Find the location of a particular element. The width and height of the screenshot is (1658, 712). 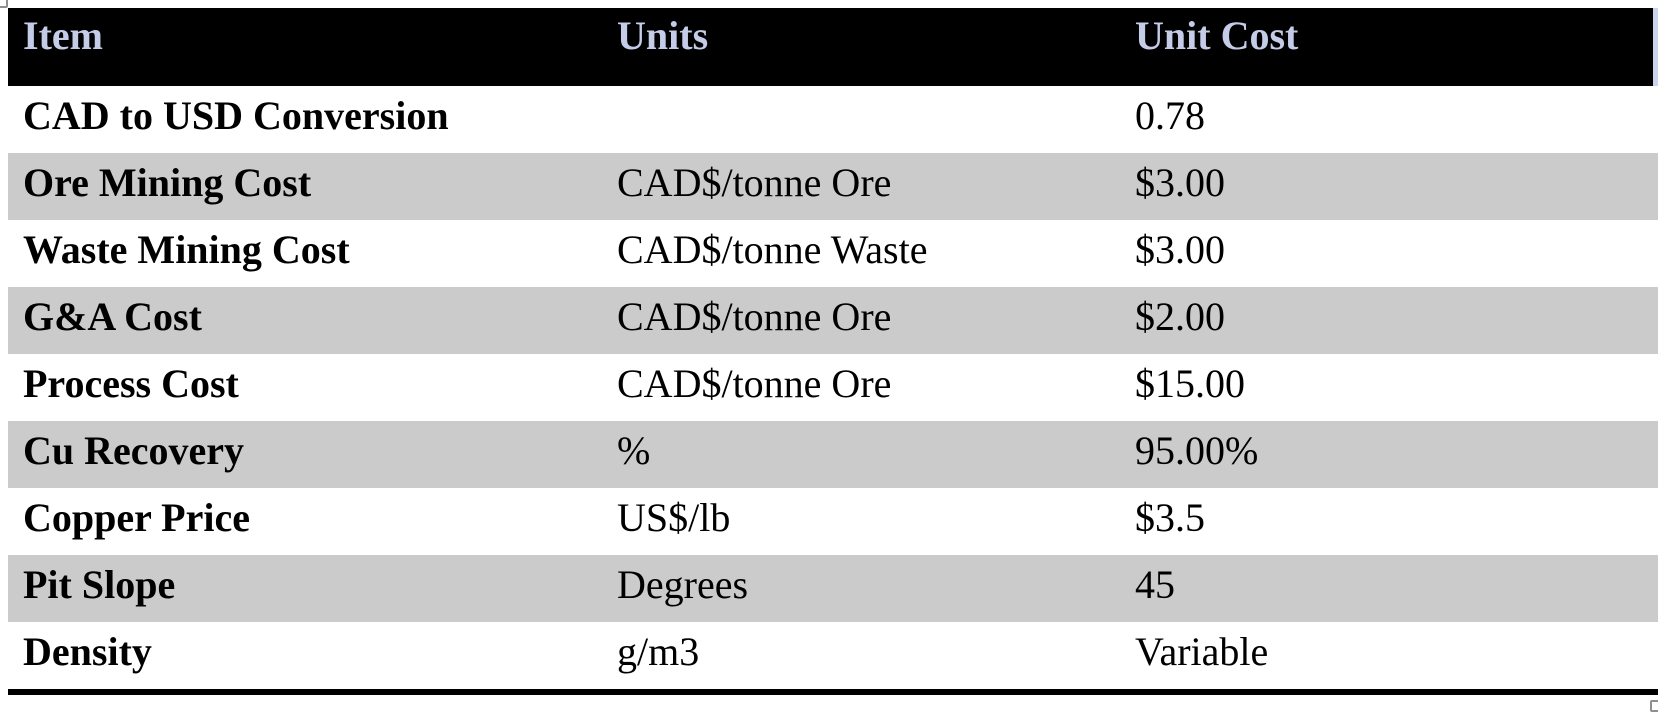

units-cell: g/m3 is located at coordinates (658, 651).